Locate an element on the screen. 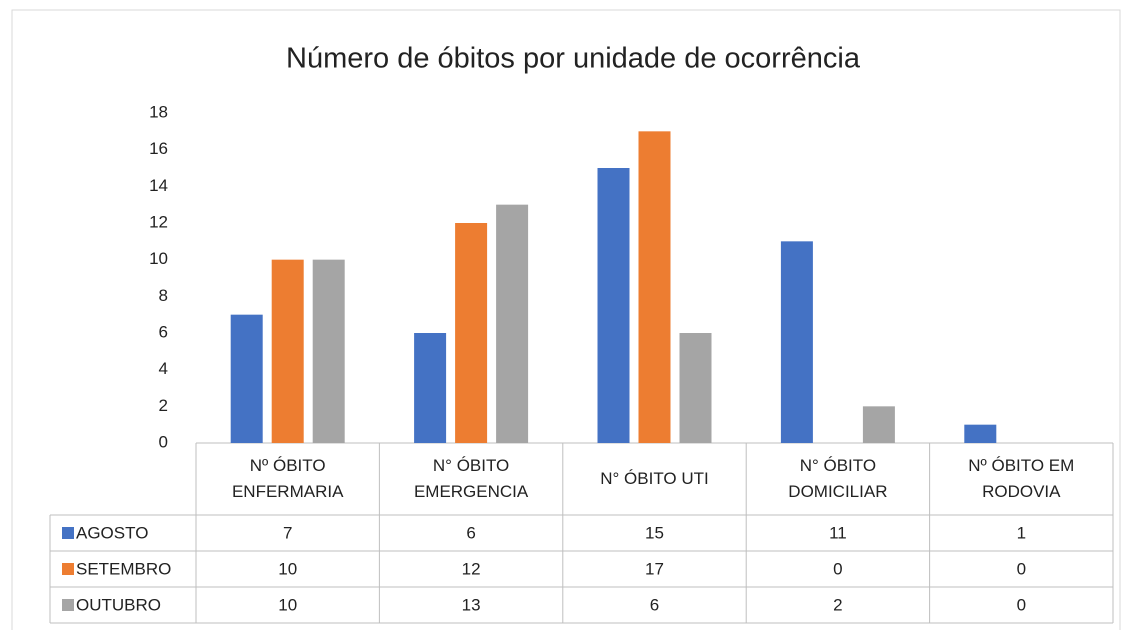 The width and height of the screenshot is (1131, 630). x-tick-label: N° ÓBITO UTI is located at coordinates (654, 478).